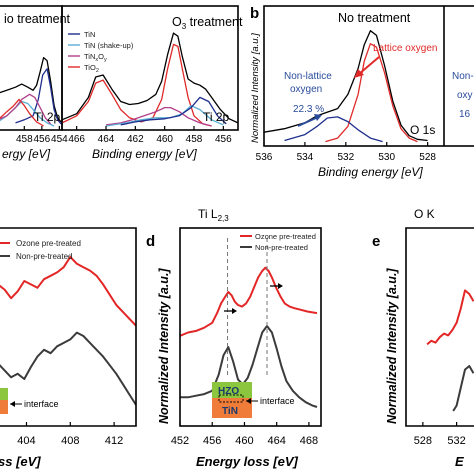 The width and height of the screenshot is (474, 474). I want to click on annotation-cropped-1: Non-l, so click(463, 76).